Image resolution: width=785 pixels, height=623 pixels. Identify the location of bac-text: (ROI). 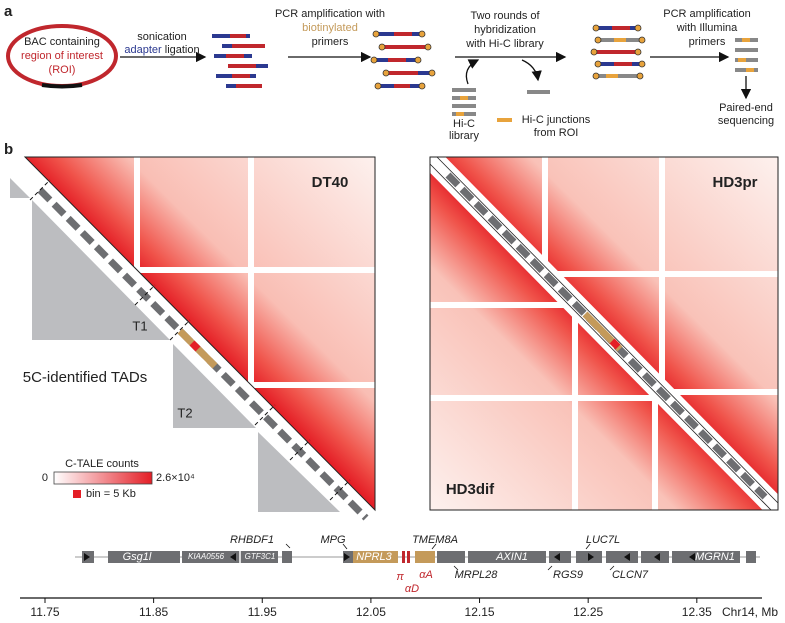
(62, 70).